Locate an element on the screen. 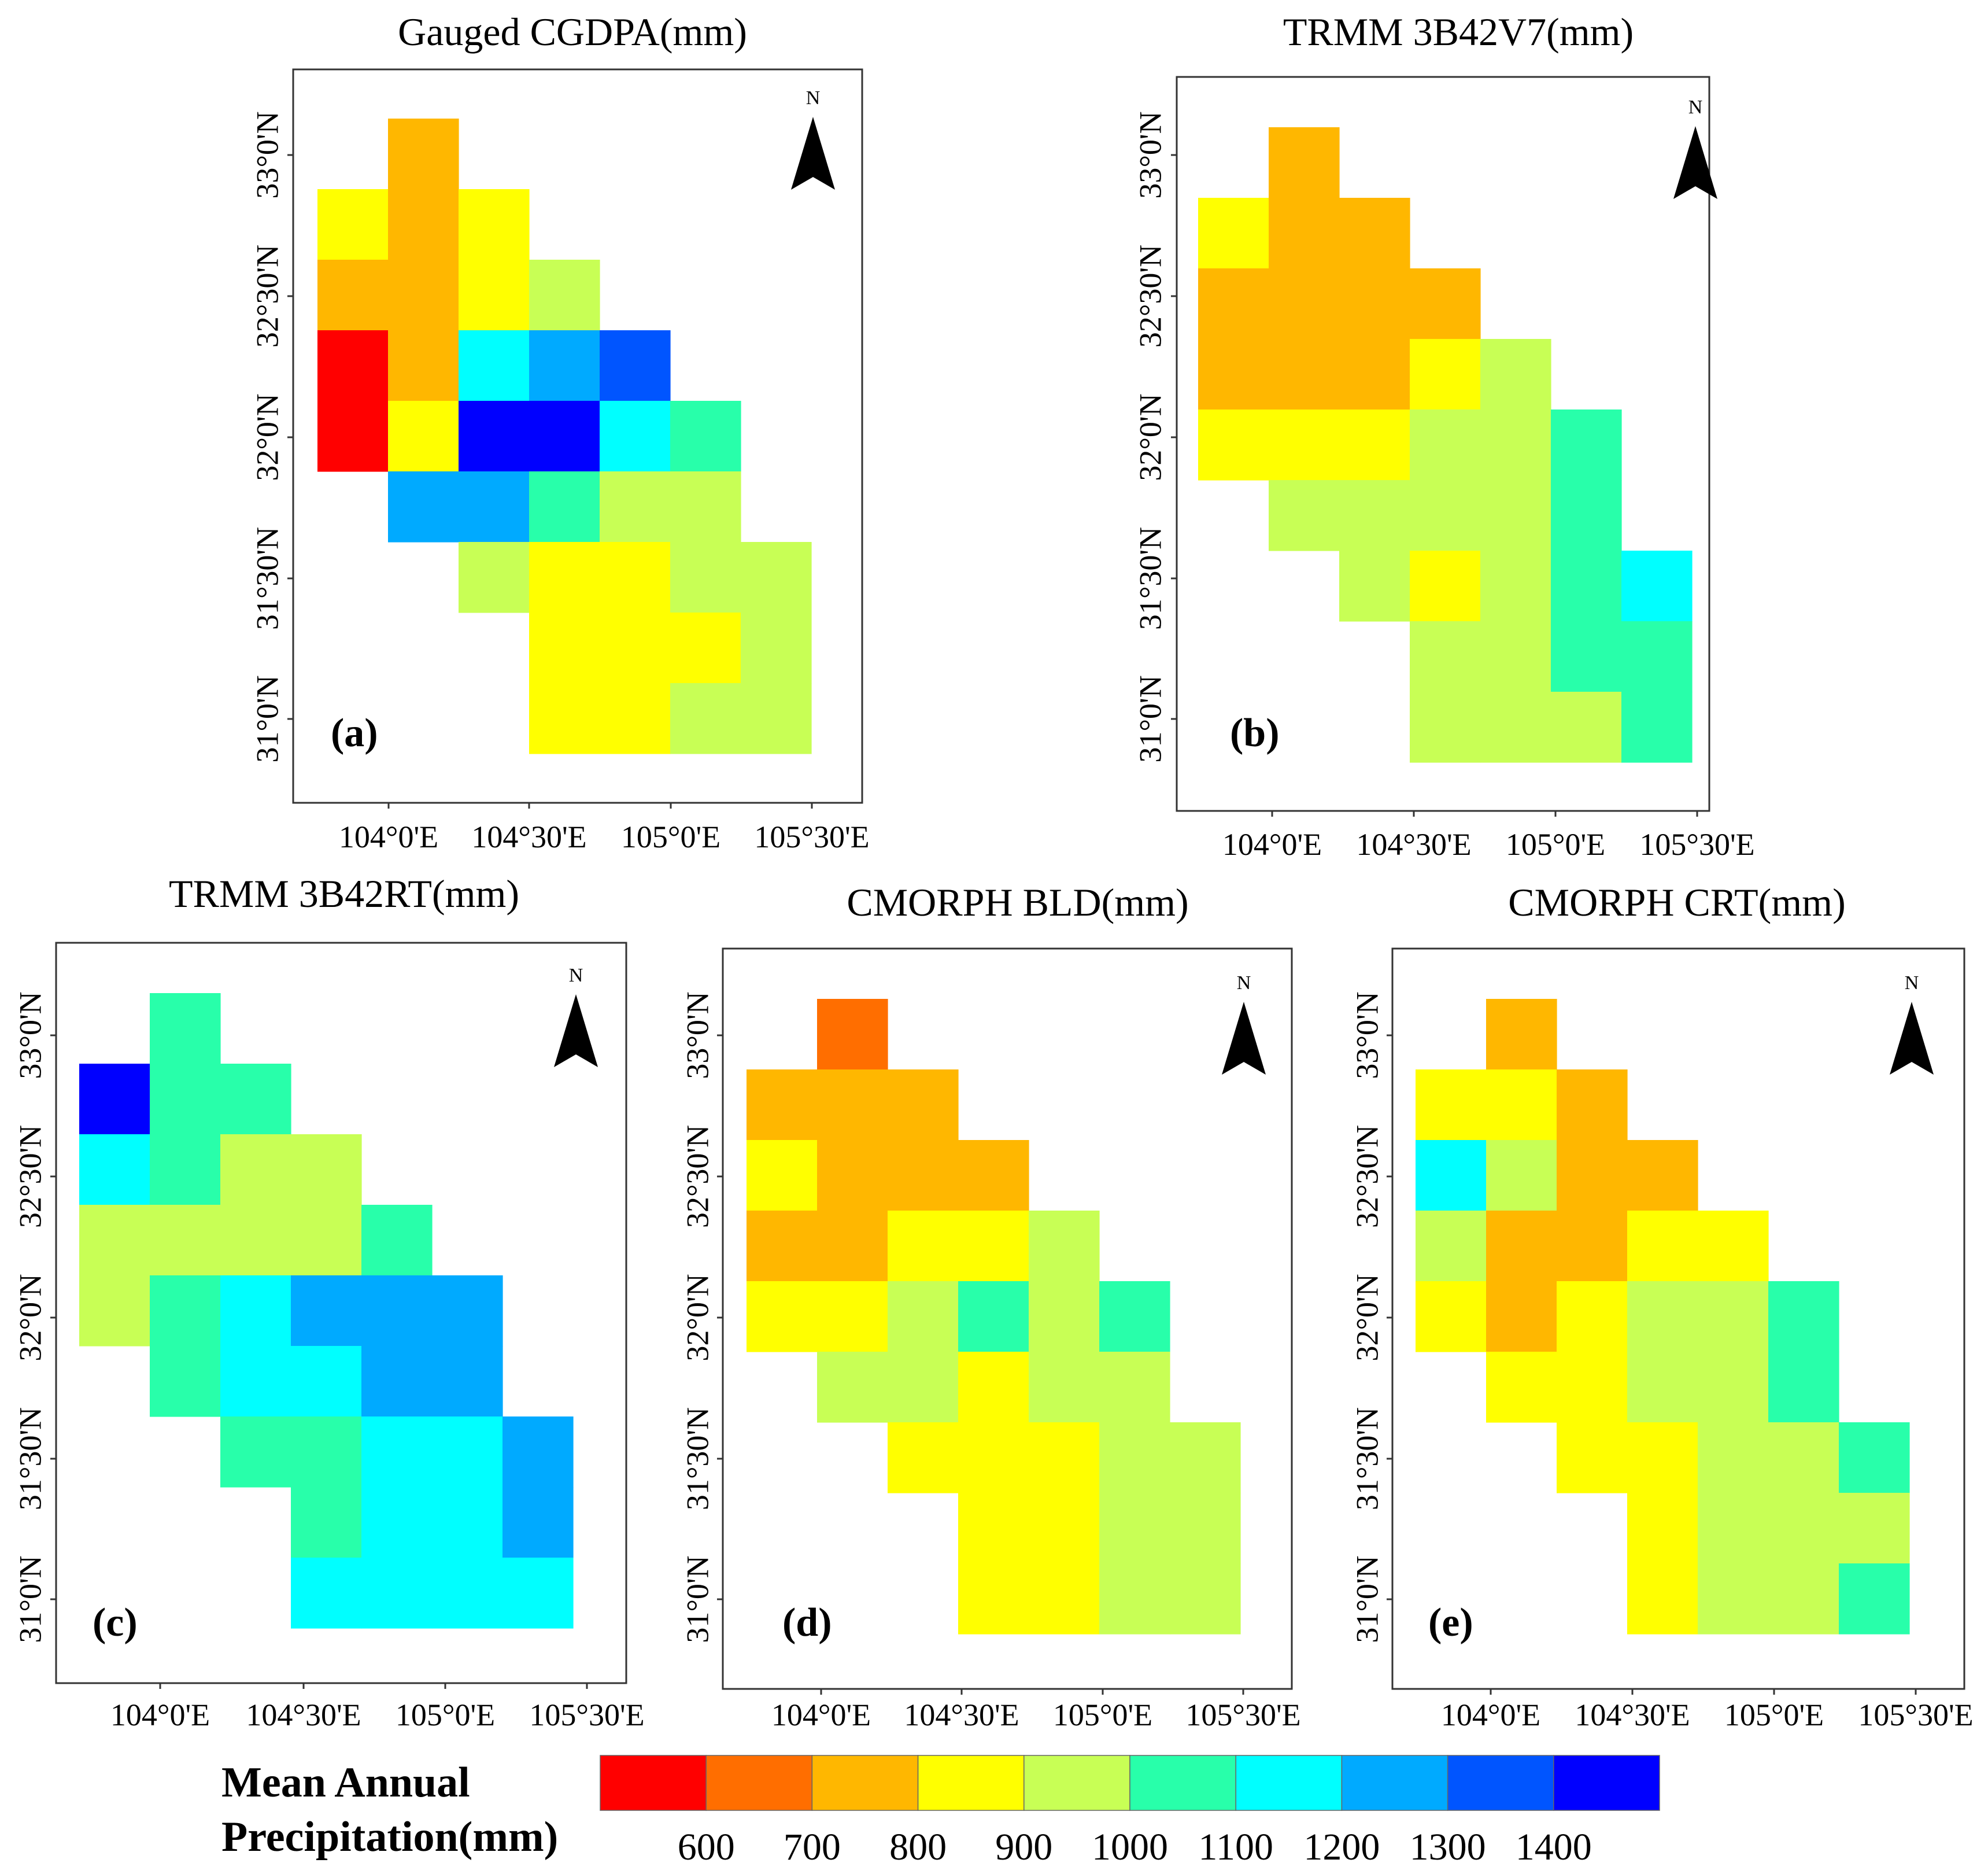 This screenshot has height=1874, width=1988. panel-tag: (a) is located at coordinates (355, 733).